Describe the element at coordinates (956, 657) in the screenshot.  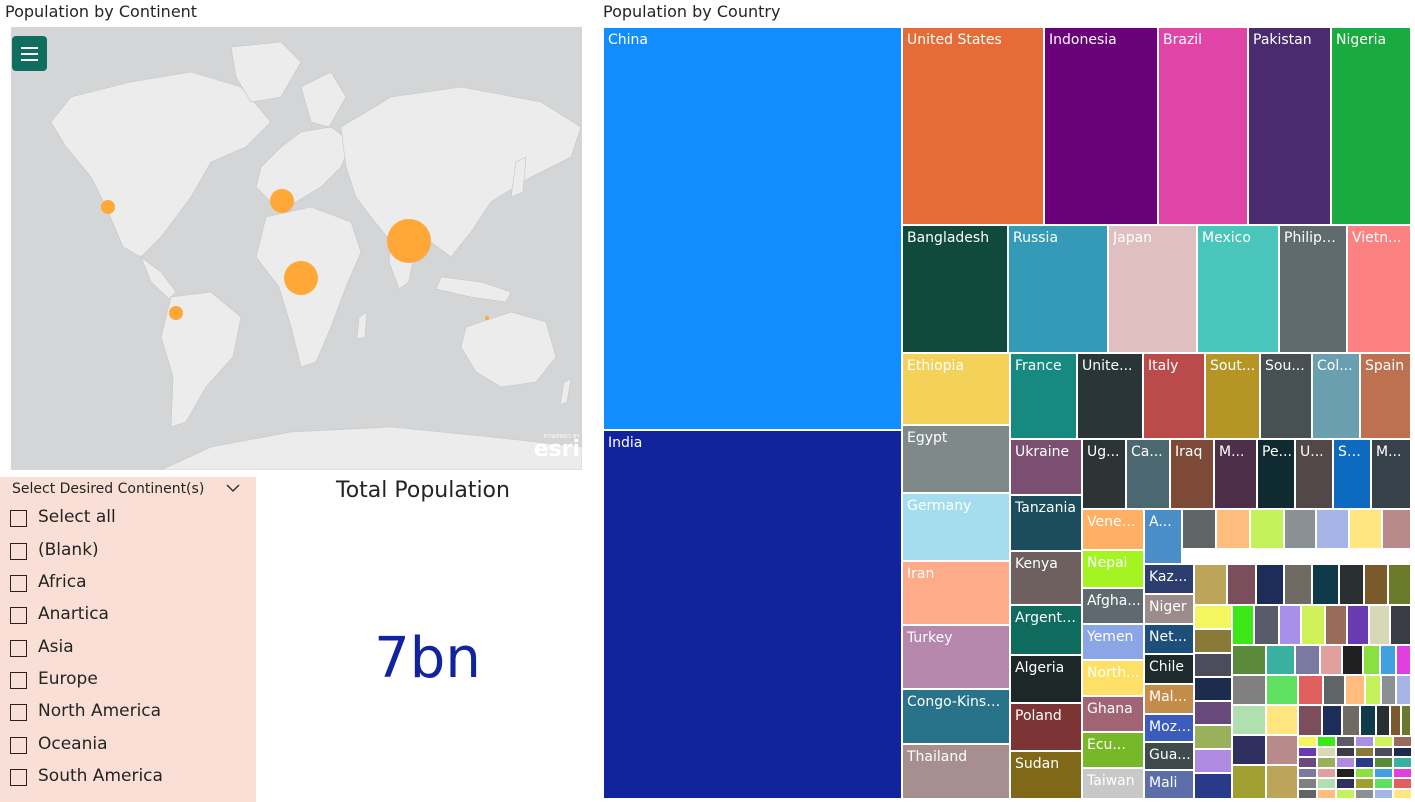
I see `treemap-tile: Turkey` at that location.